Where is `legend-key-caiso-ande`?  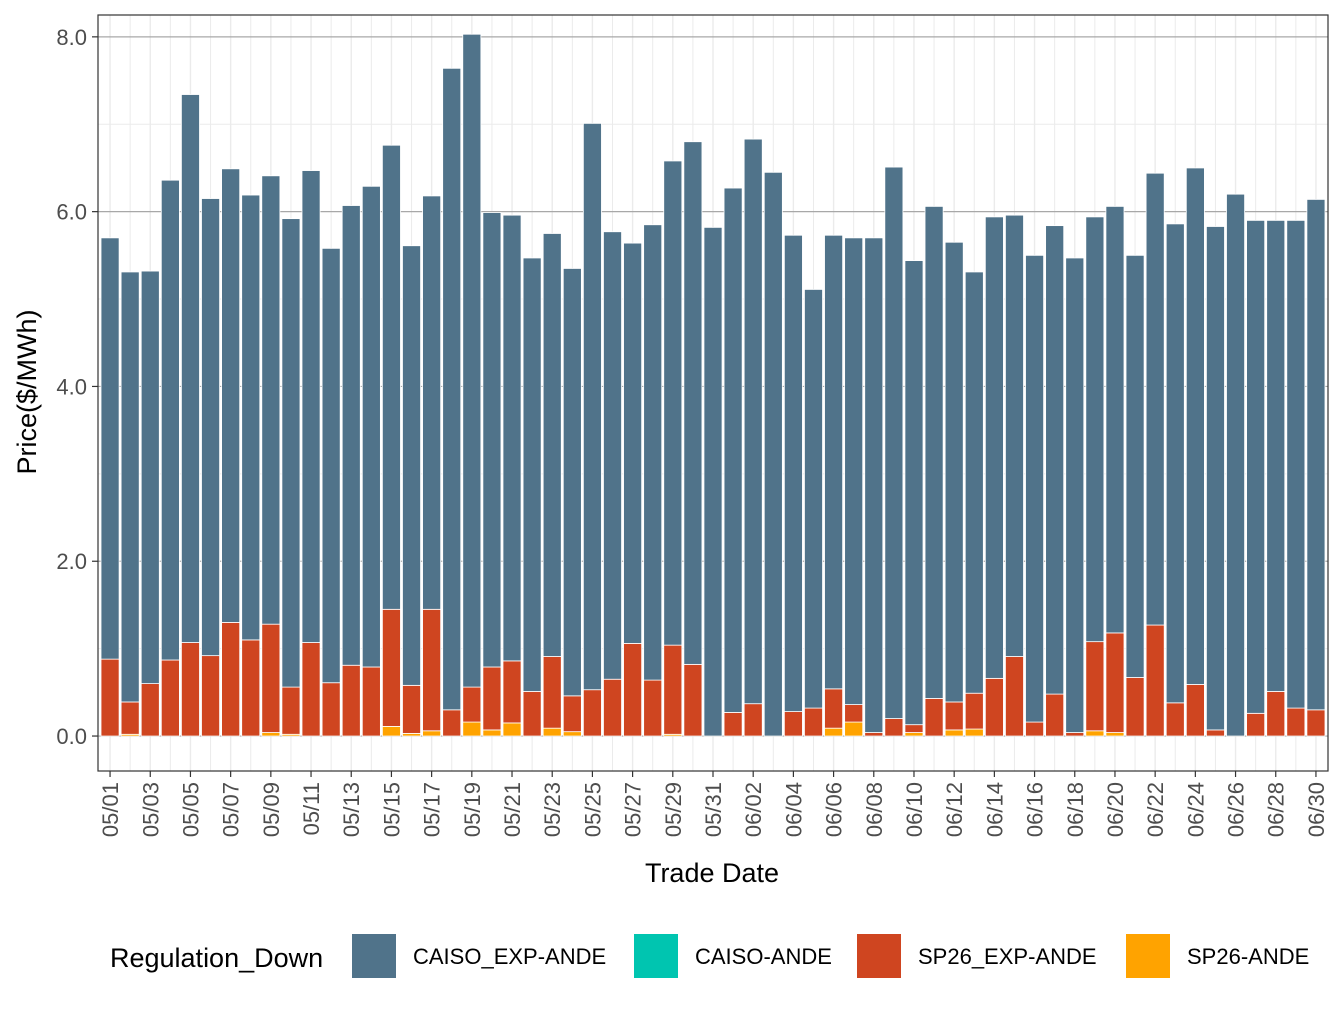
legend-key-caiso-ande is located at coordinates (656, 956).